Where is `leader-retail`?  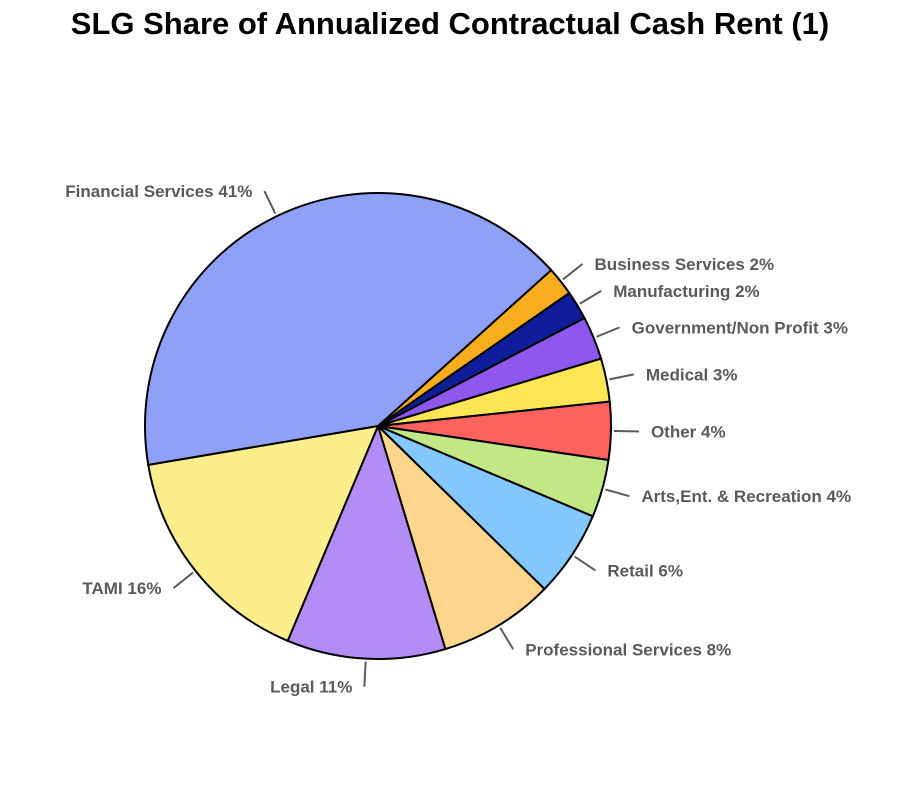 leader-retail is located at coordinates (585, 563).